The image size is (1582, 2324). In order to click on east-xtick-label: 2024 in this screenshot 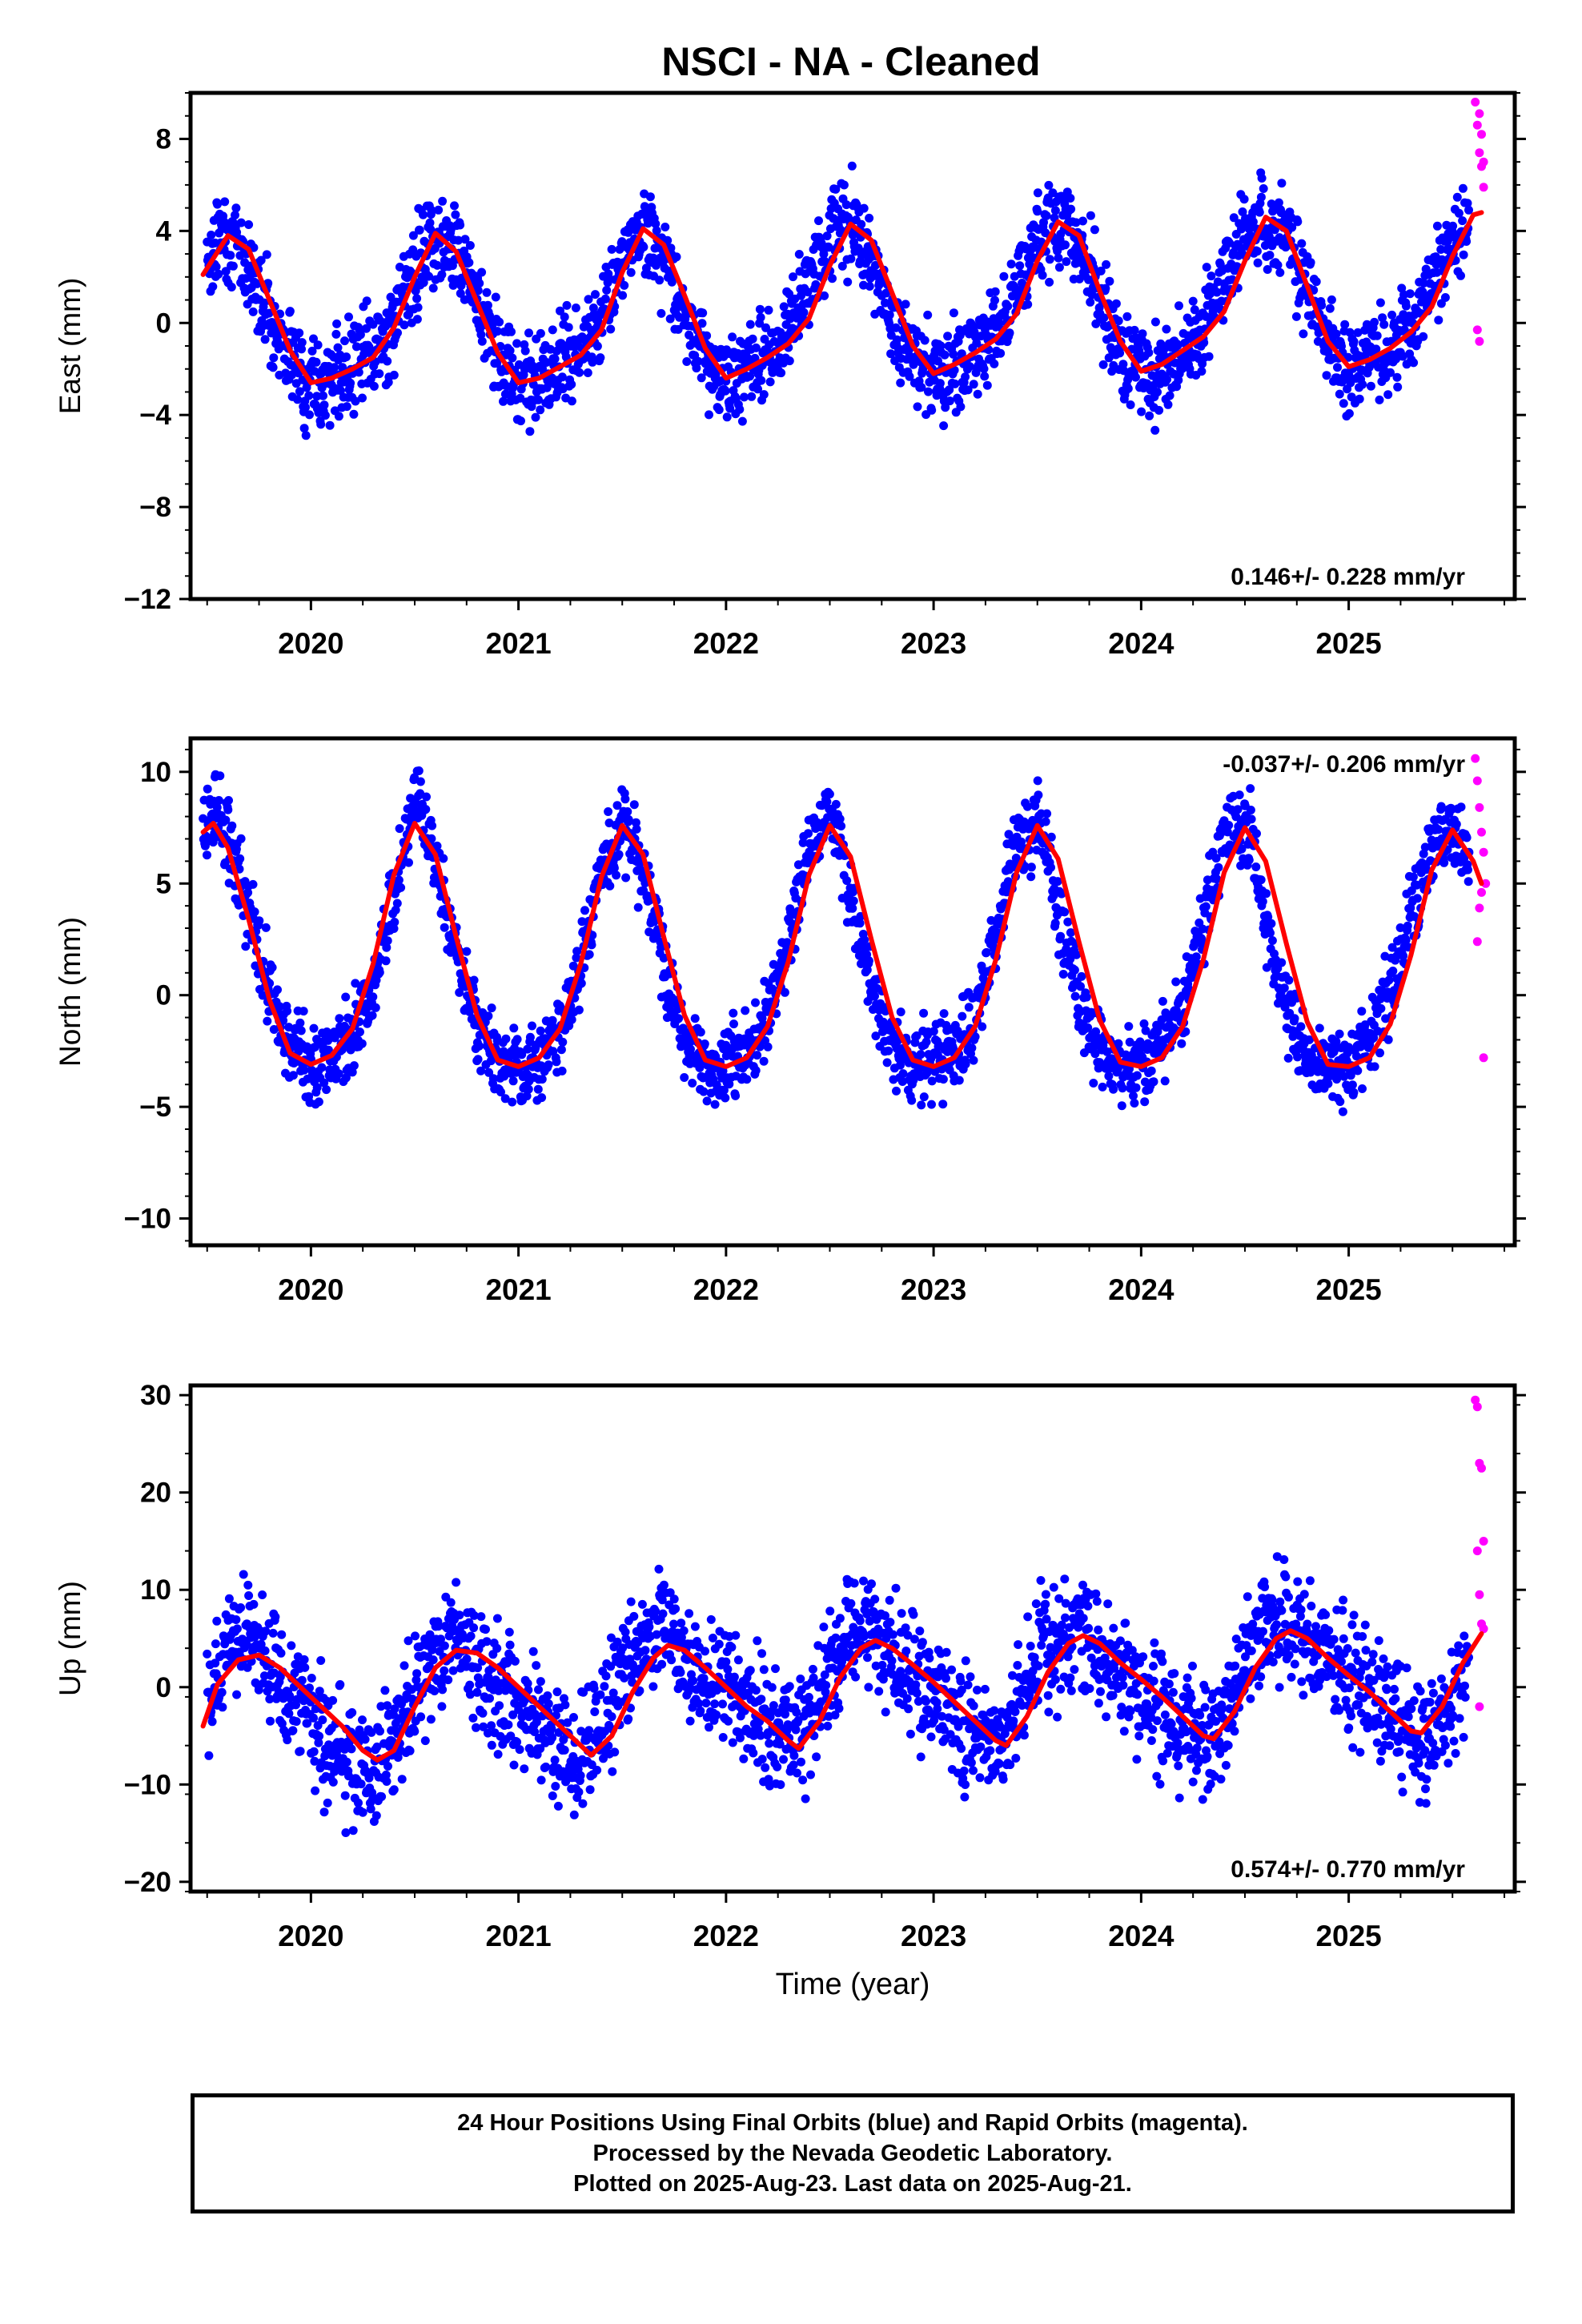, I will do `click(1141, 644)`.